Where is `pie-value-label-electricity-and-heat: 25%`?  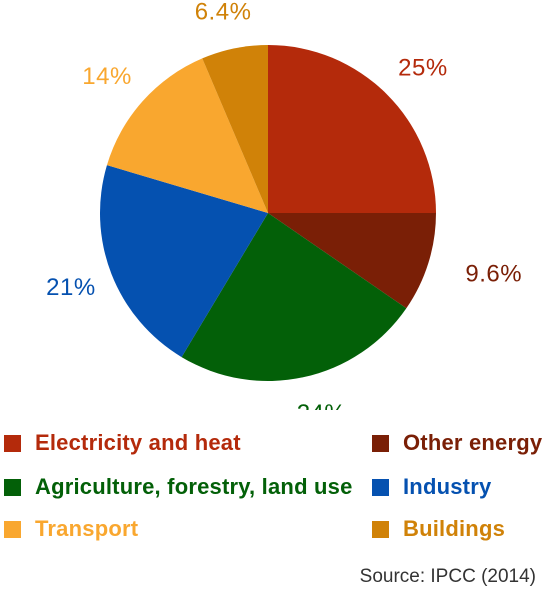
pie-value-label-electricity-and-heat: 25% is located at coordinates (423, 68).